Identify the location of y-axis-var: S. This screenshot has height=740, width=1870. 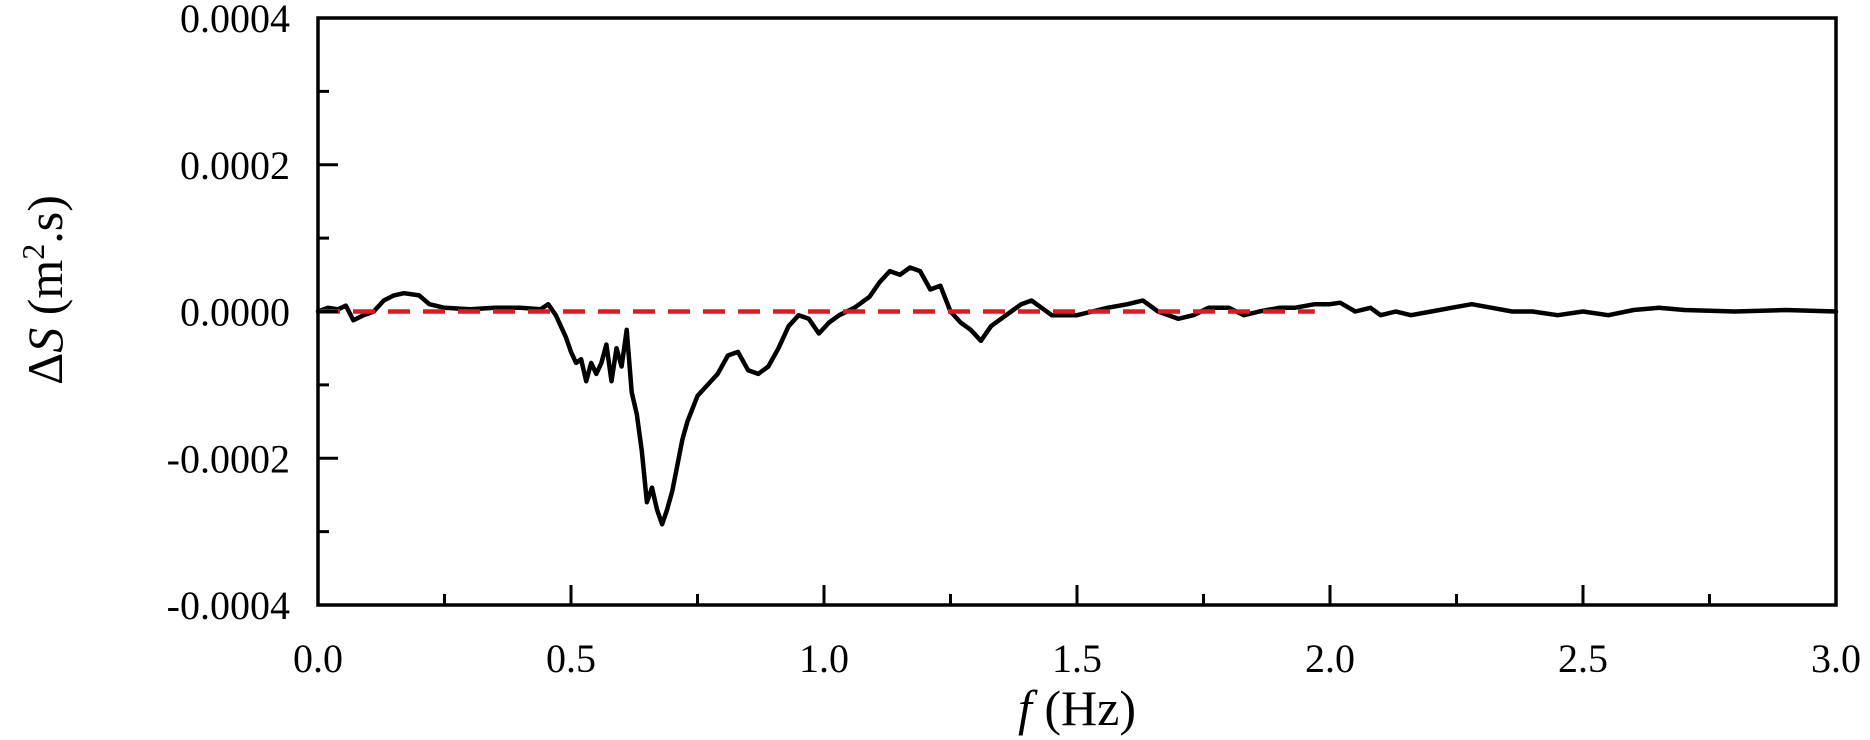
(45, 340).